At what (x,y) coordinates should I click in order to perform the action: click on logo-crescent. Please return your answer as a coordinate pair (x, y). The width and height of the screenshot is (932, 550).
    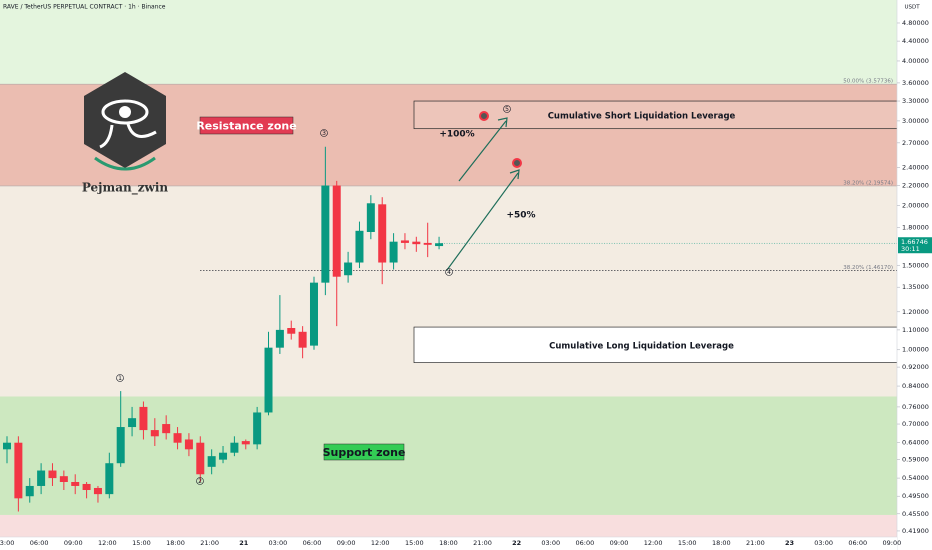
    Looking at the image, I should click on (125, 163).